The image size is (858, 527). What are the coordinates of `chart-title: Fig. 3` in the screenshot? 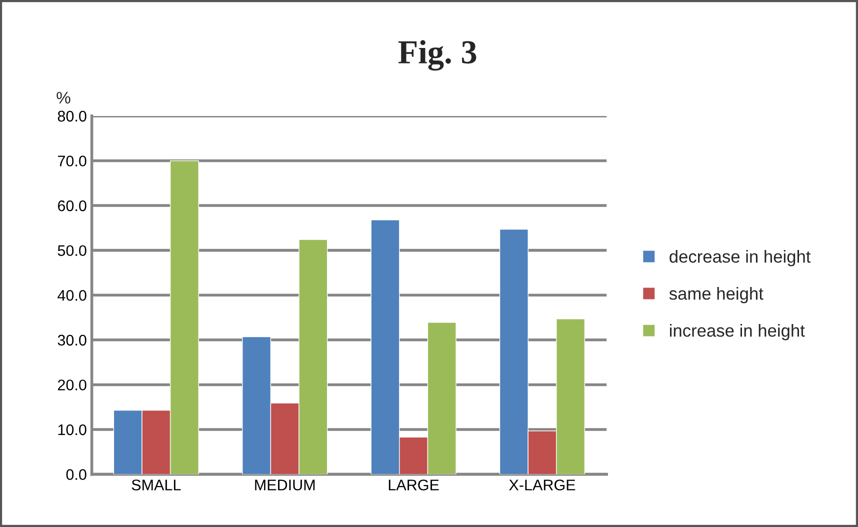 It's located at (437, 55).